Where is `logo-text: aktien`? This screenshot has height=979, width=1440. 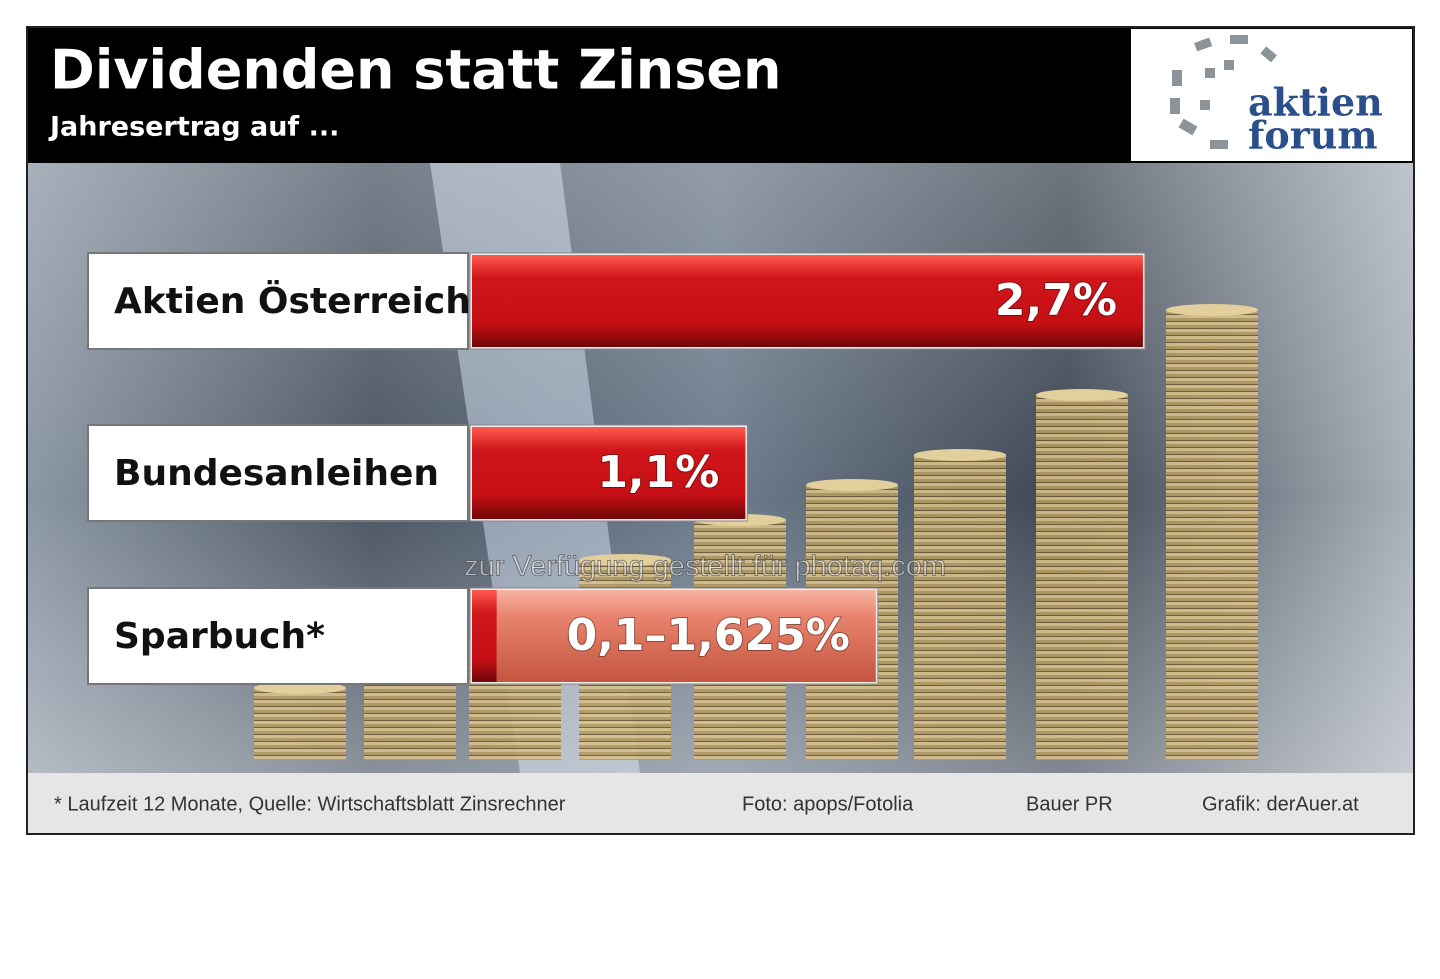 logo-text: aktien is located at coordinates (1315, 102).